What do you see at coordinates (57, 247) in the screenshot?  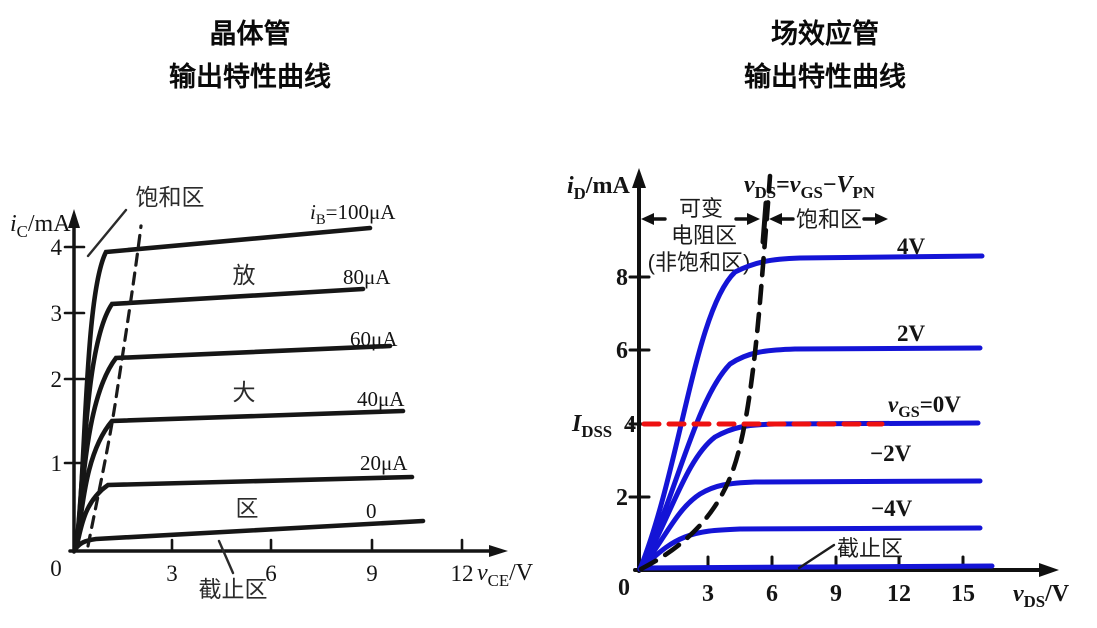 I see `bjt-ytick-4: 4` at bounding box center [57, 247].